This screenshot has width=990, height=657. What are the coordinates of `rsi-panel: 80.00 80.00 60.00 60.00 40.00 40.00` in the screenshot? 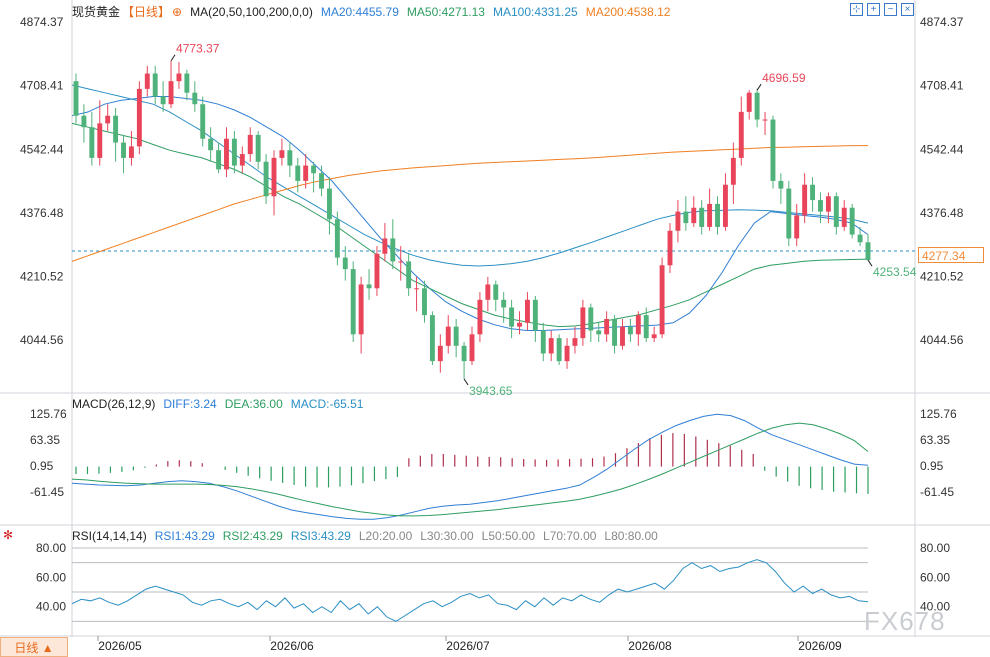 It's located at (493, 581).